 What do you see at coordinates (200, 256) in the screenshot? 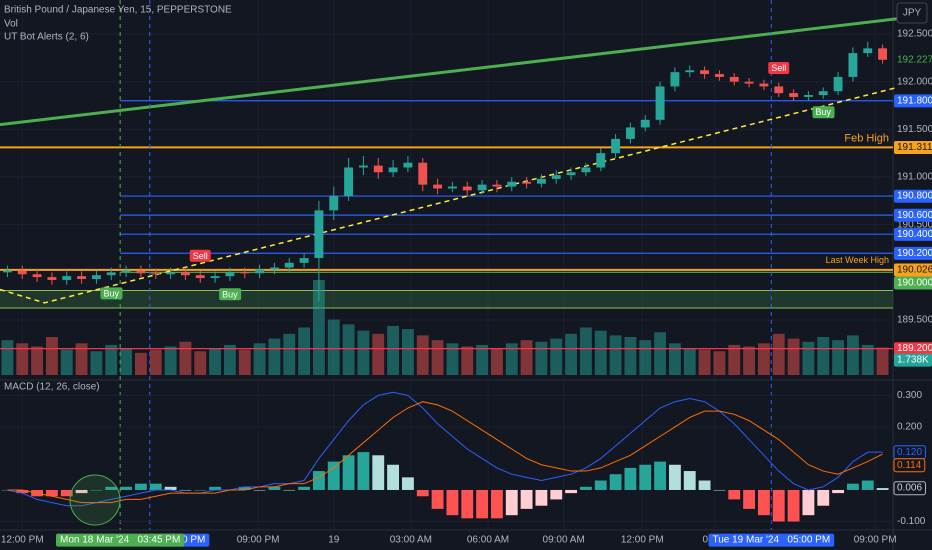
I see `signal-label: Sell` at bounding box center [200, 256].